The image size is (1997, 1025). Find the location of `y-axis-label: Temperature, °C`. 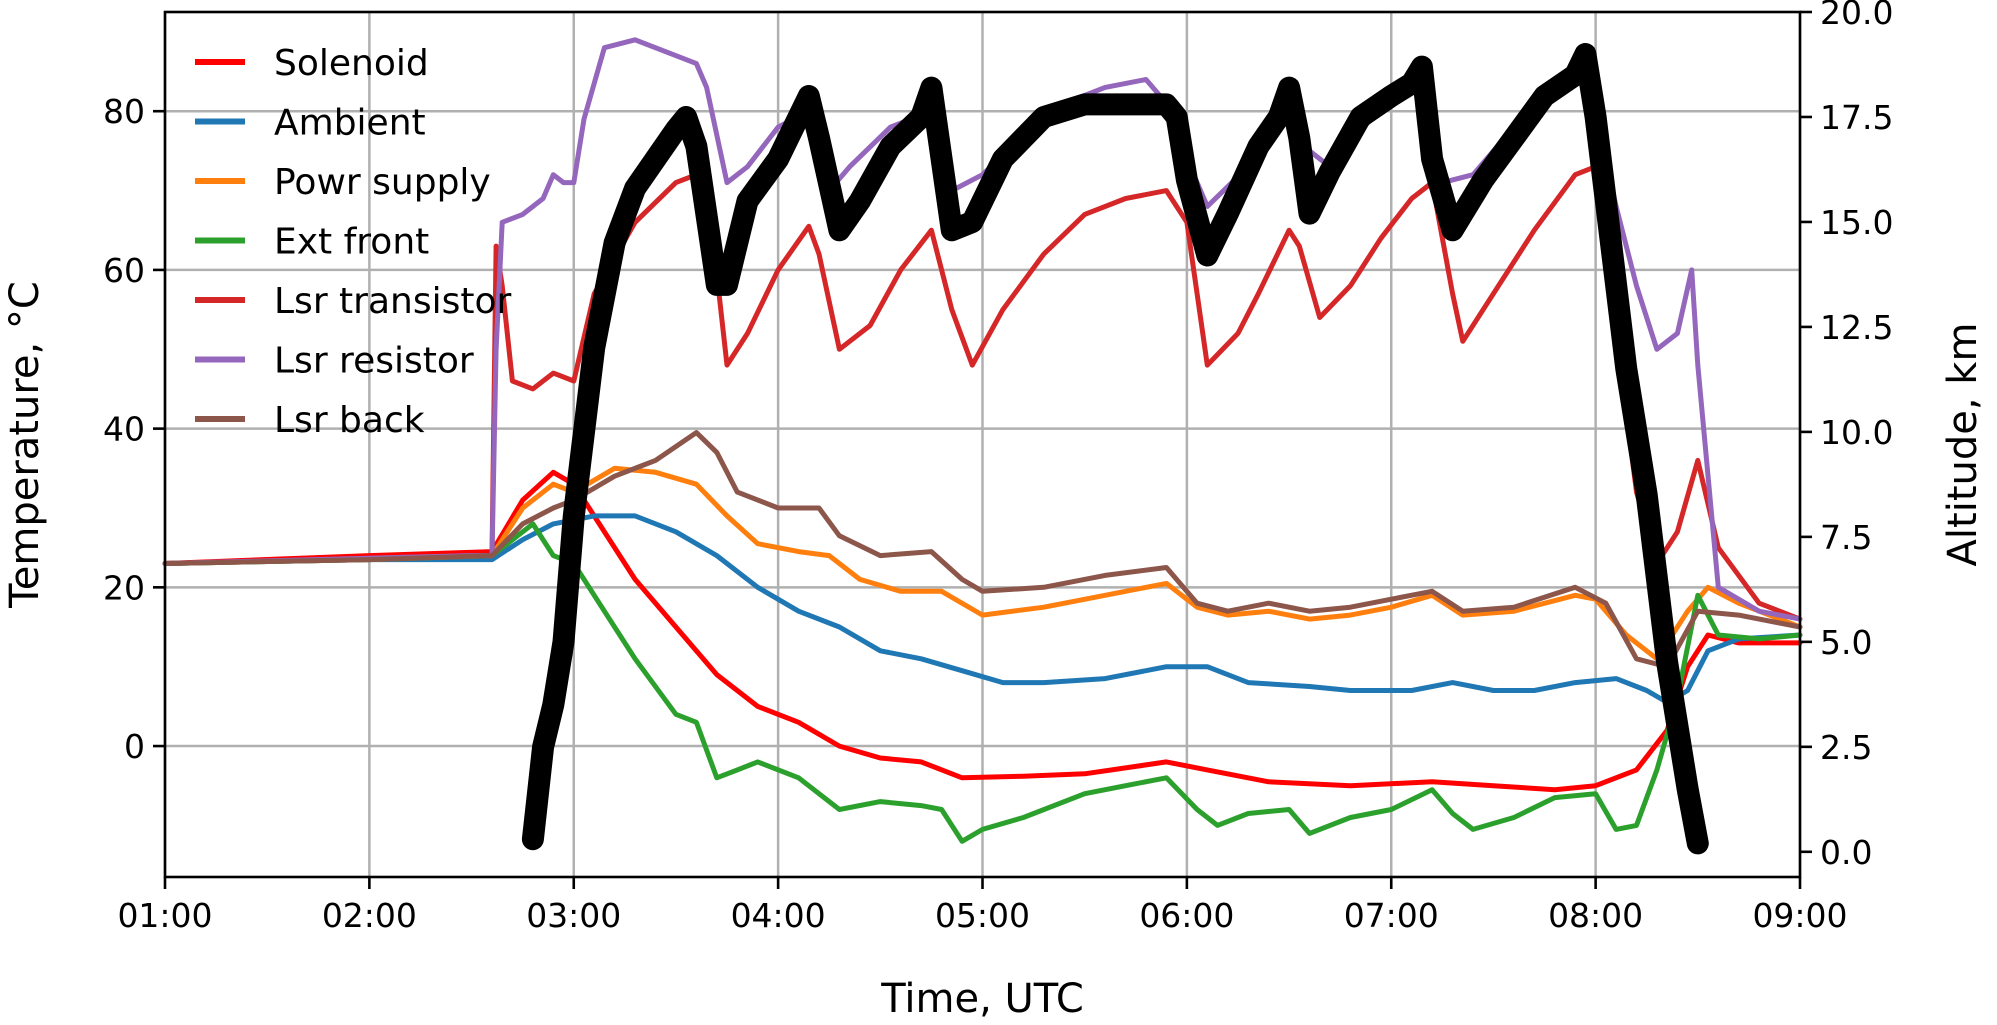

y-axis-label: Temperature, °C is located at coordinates (25, 445).